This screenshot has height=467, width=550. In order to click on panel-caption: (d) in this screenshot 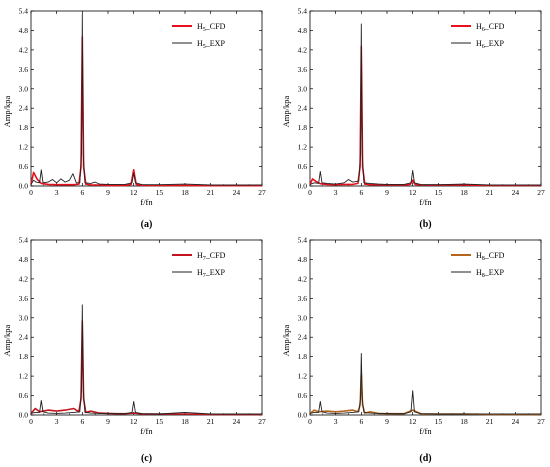, I will do `click(425, 458)`.